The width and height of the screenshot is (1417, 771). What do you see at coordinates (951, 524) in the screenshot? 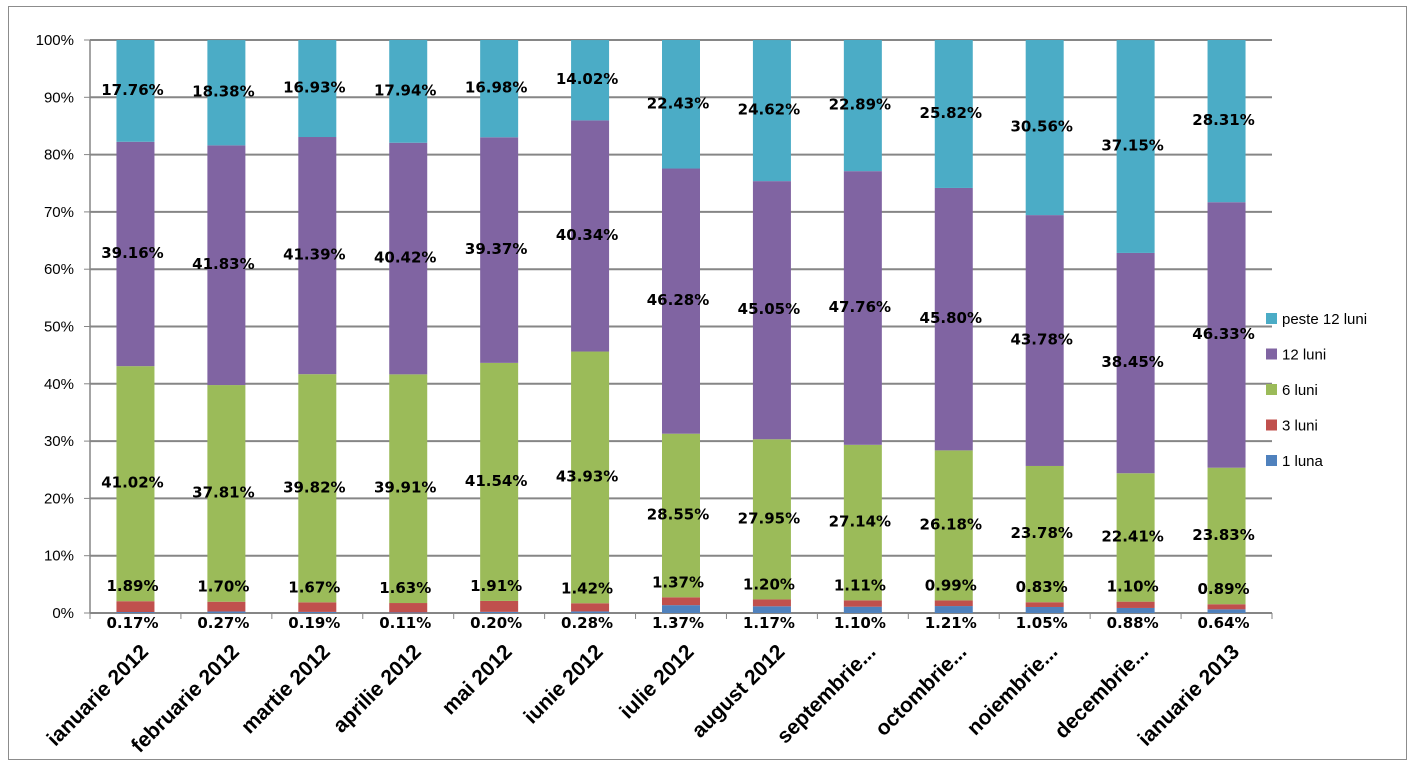
I see `data-label: 26.18%` at bounding box center [951, 524].